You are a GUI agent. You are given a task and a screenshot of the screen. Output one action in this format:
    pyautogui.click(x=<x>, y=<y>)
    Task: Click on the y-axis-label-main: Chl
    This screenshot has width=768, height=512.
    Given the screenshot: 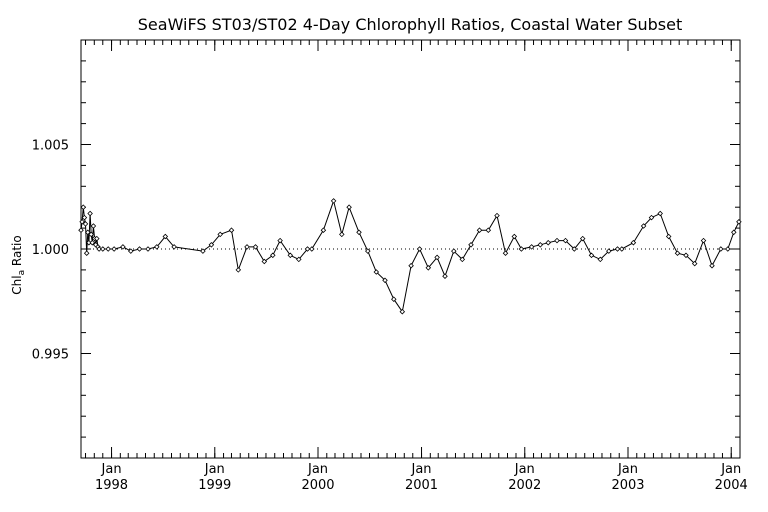 What is the action you would take?
    pyautogui.click(x=17, y=284)
    